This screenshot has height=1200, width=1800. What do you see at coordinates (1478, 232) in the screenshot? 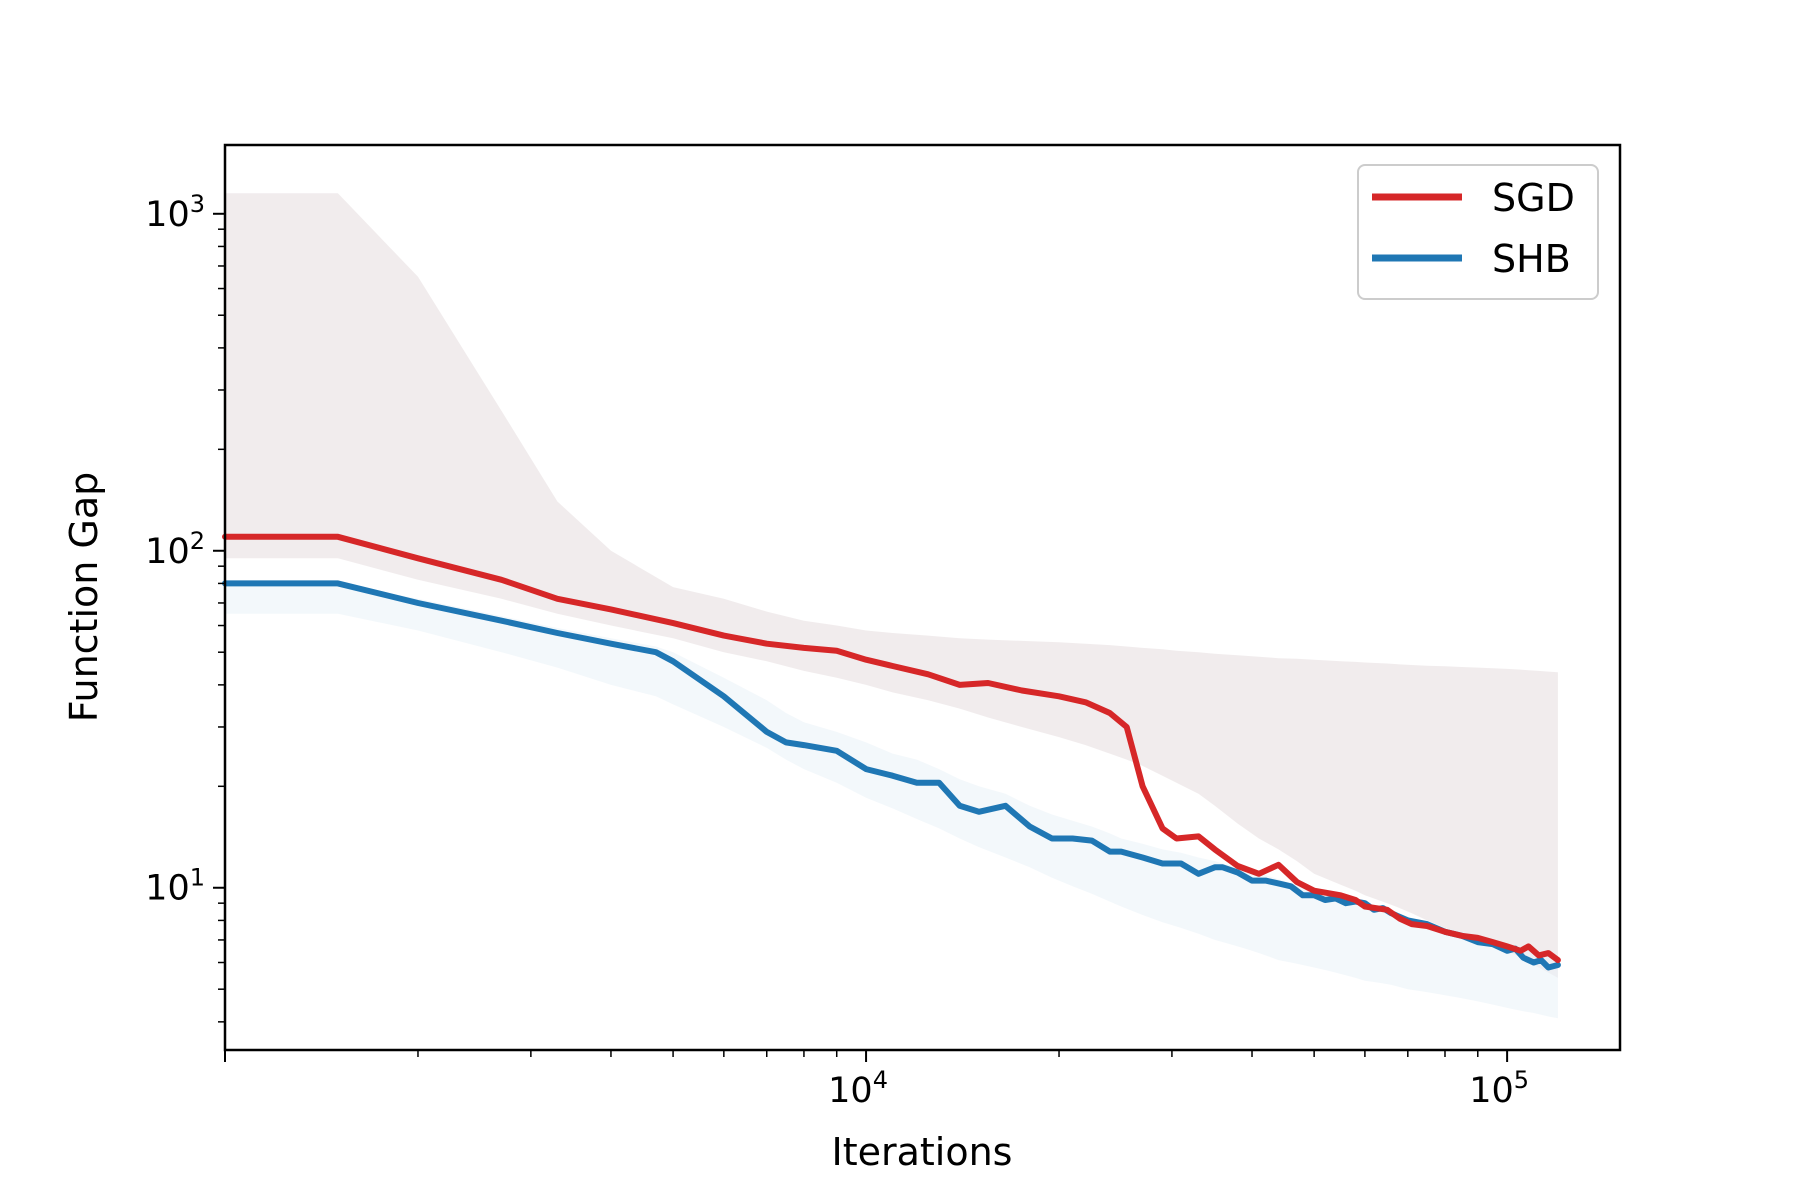
I see `legend: SGD SHB` at bounding box center [1478, 232].